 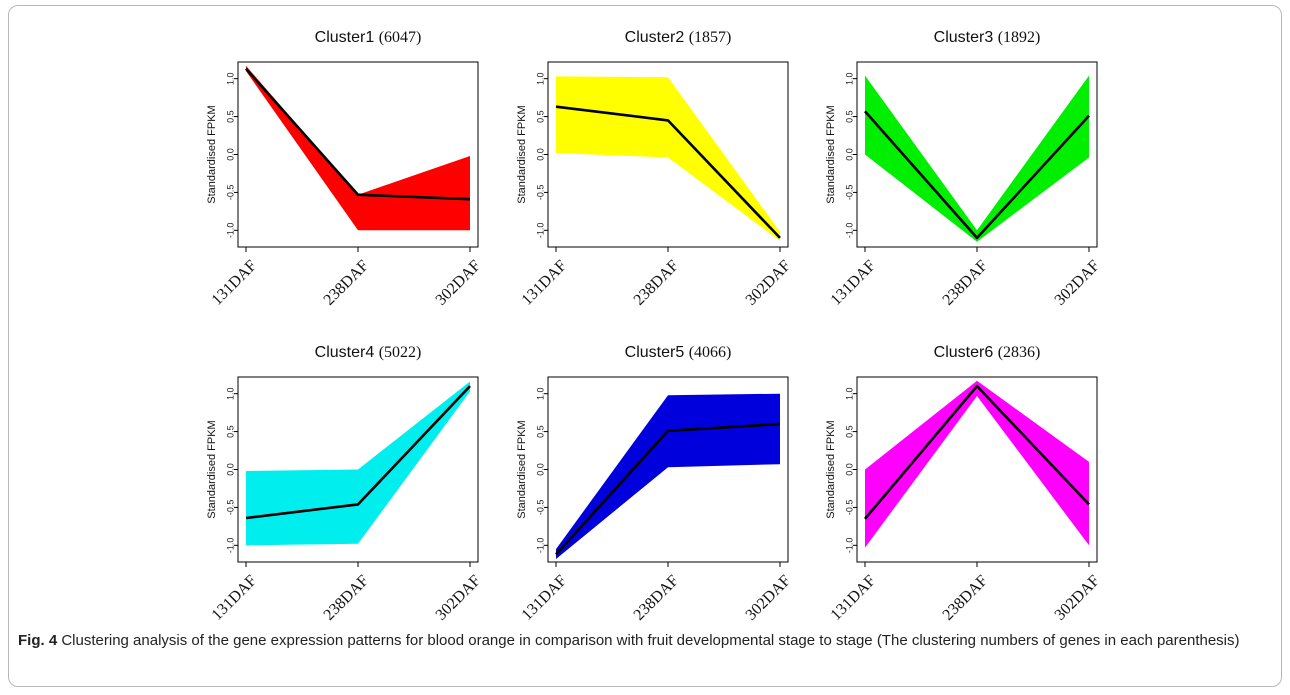 I want to click on cluster1-ytick-label: -1.0, so click(x=230, y=231).